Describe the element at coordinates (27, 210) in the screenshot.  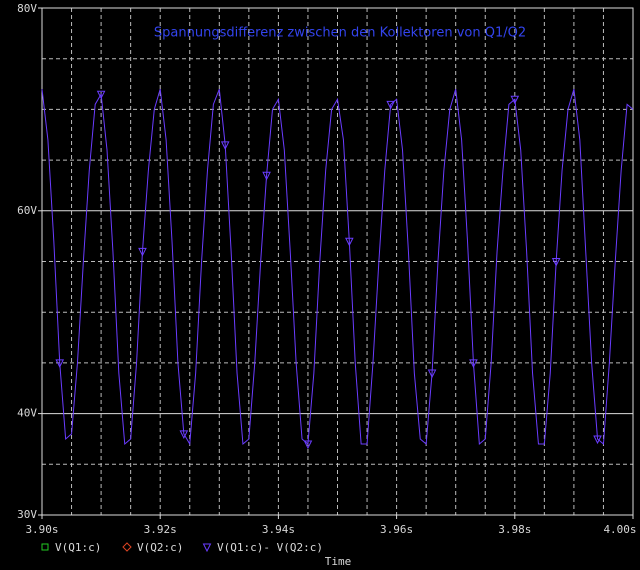
I see `y-tick-label: 60V` at that location.